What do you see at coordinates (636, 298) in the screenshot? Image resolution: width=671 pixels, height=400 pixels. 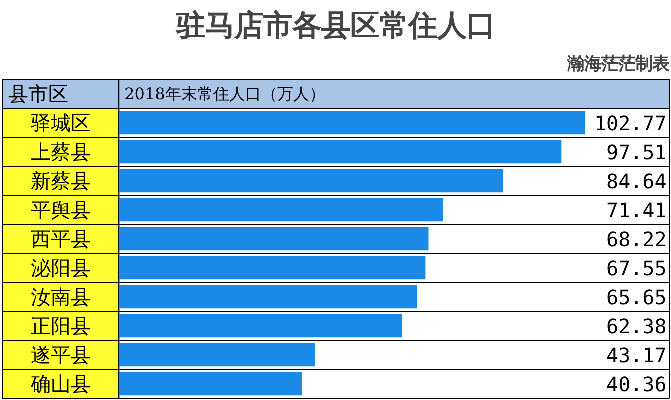 I see `data-label: 65.65` at bounding box center [636, 298].